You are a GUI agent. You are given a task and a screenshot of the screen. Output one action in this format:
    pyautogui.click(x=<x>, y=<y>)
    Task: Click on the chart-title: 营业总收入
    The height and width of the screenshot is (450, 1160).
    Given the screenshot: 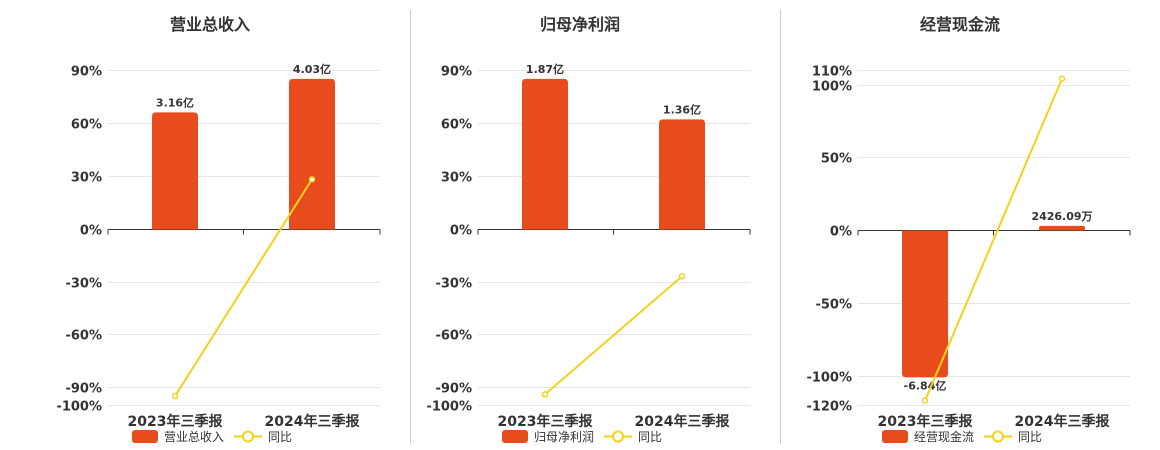 What is the action you would take?
    pyautogui.click(x=210, y=24)
    